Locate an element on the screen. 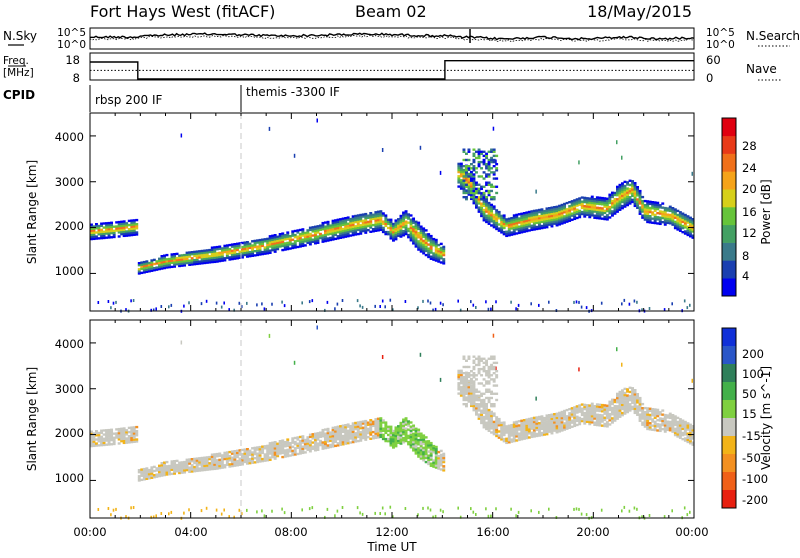 This screenshot has width=800, height=558. freq-right-tick-top: 60 is located at coordinates (713, 60).